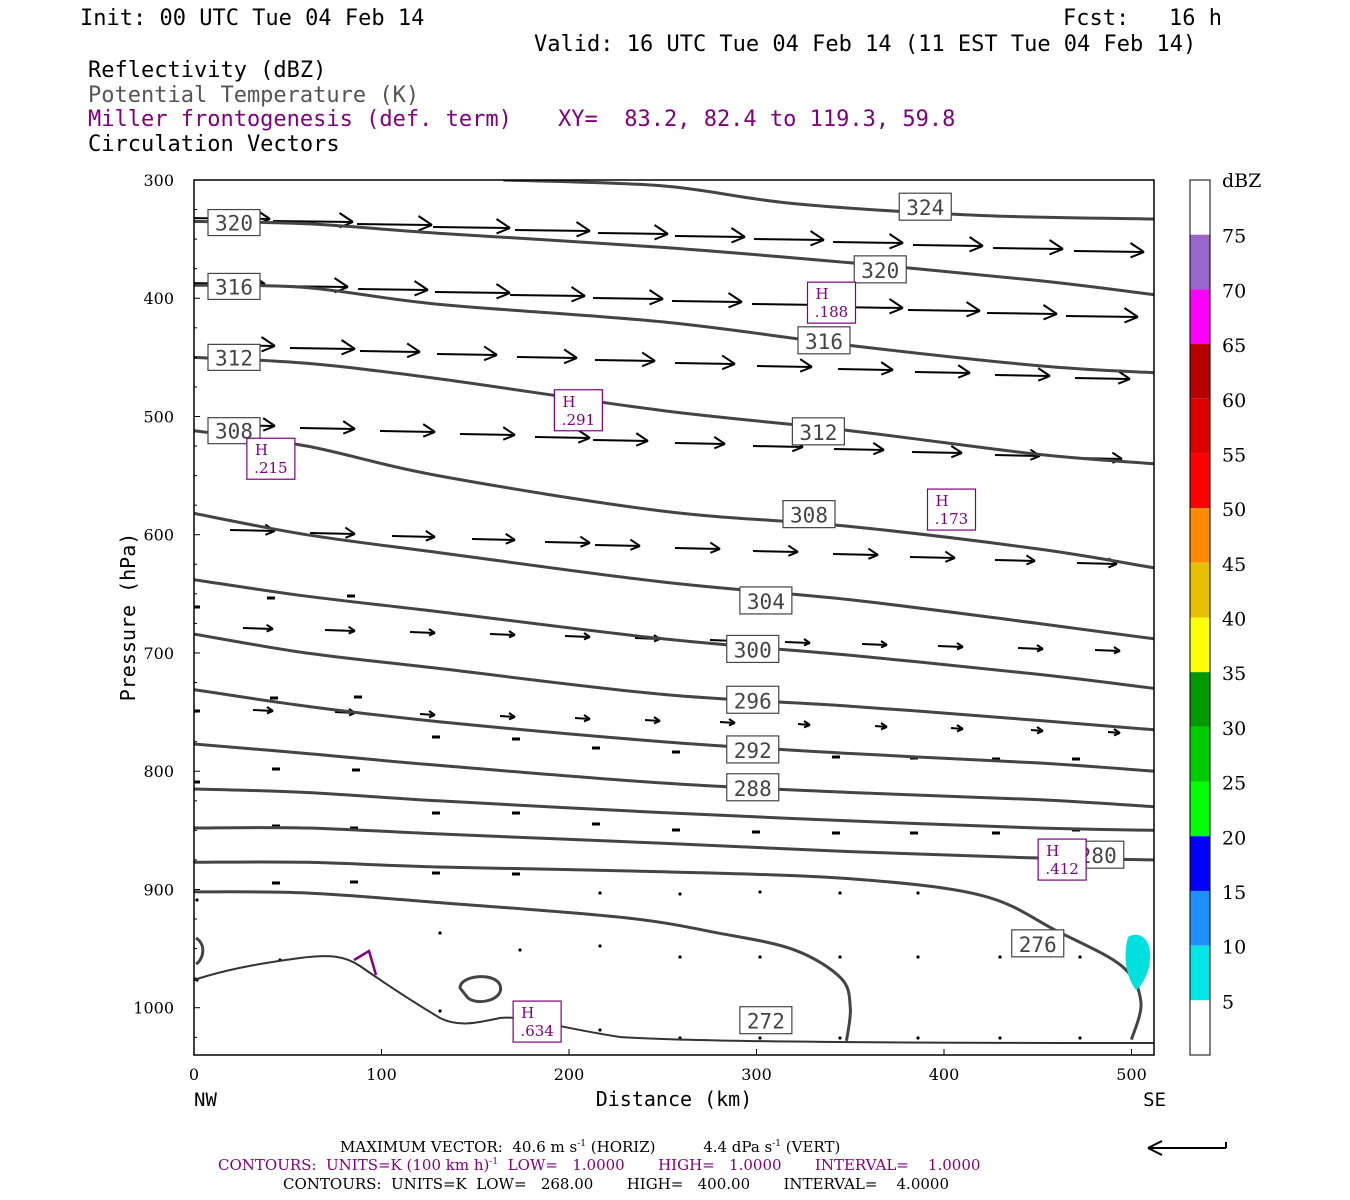 The width and height of the screenshot is (1350, 1200). Describe the element at coordinates (1234, 291) in the screenshot. I see `colorbar-level-label: 70` at that location.